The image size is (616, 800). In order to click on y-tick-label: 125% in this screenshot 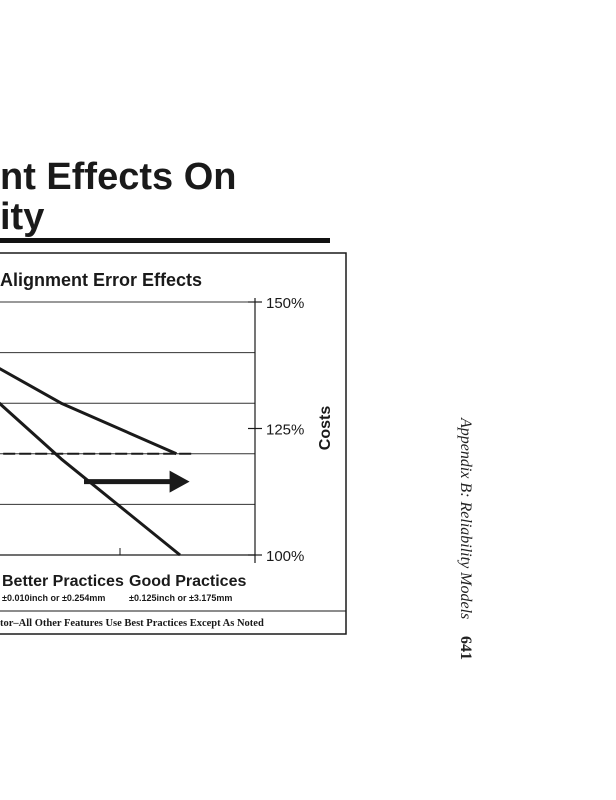, I will do `click(285, 430)`.